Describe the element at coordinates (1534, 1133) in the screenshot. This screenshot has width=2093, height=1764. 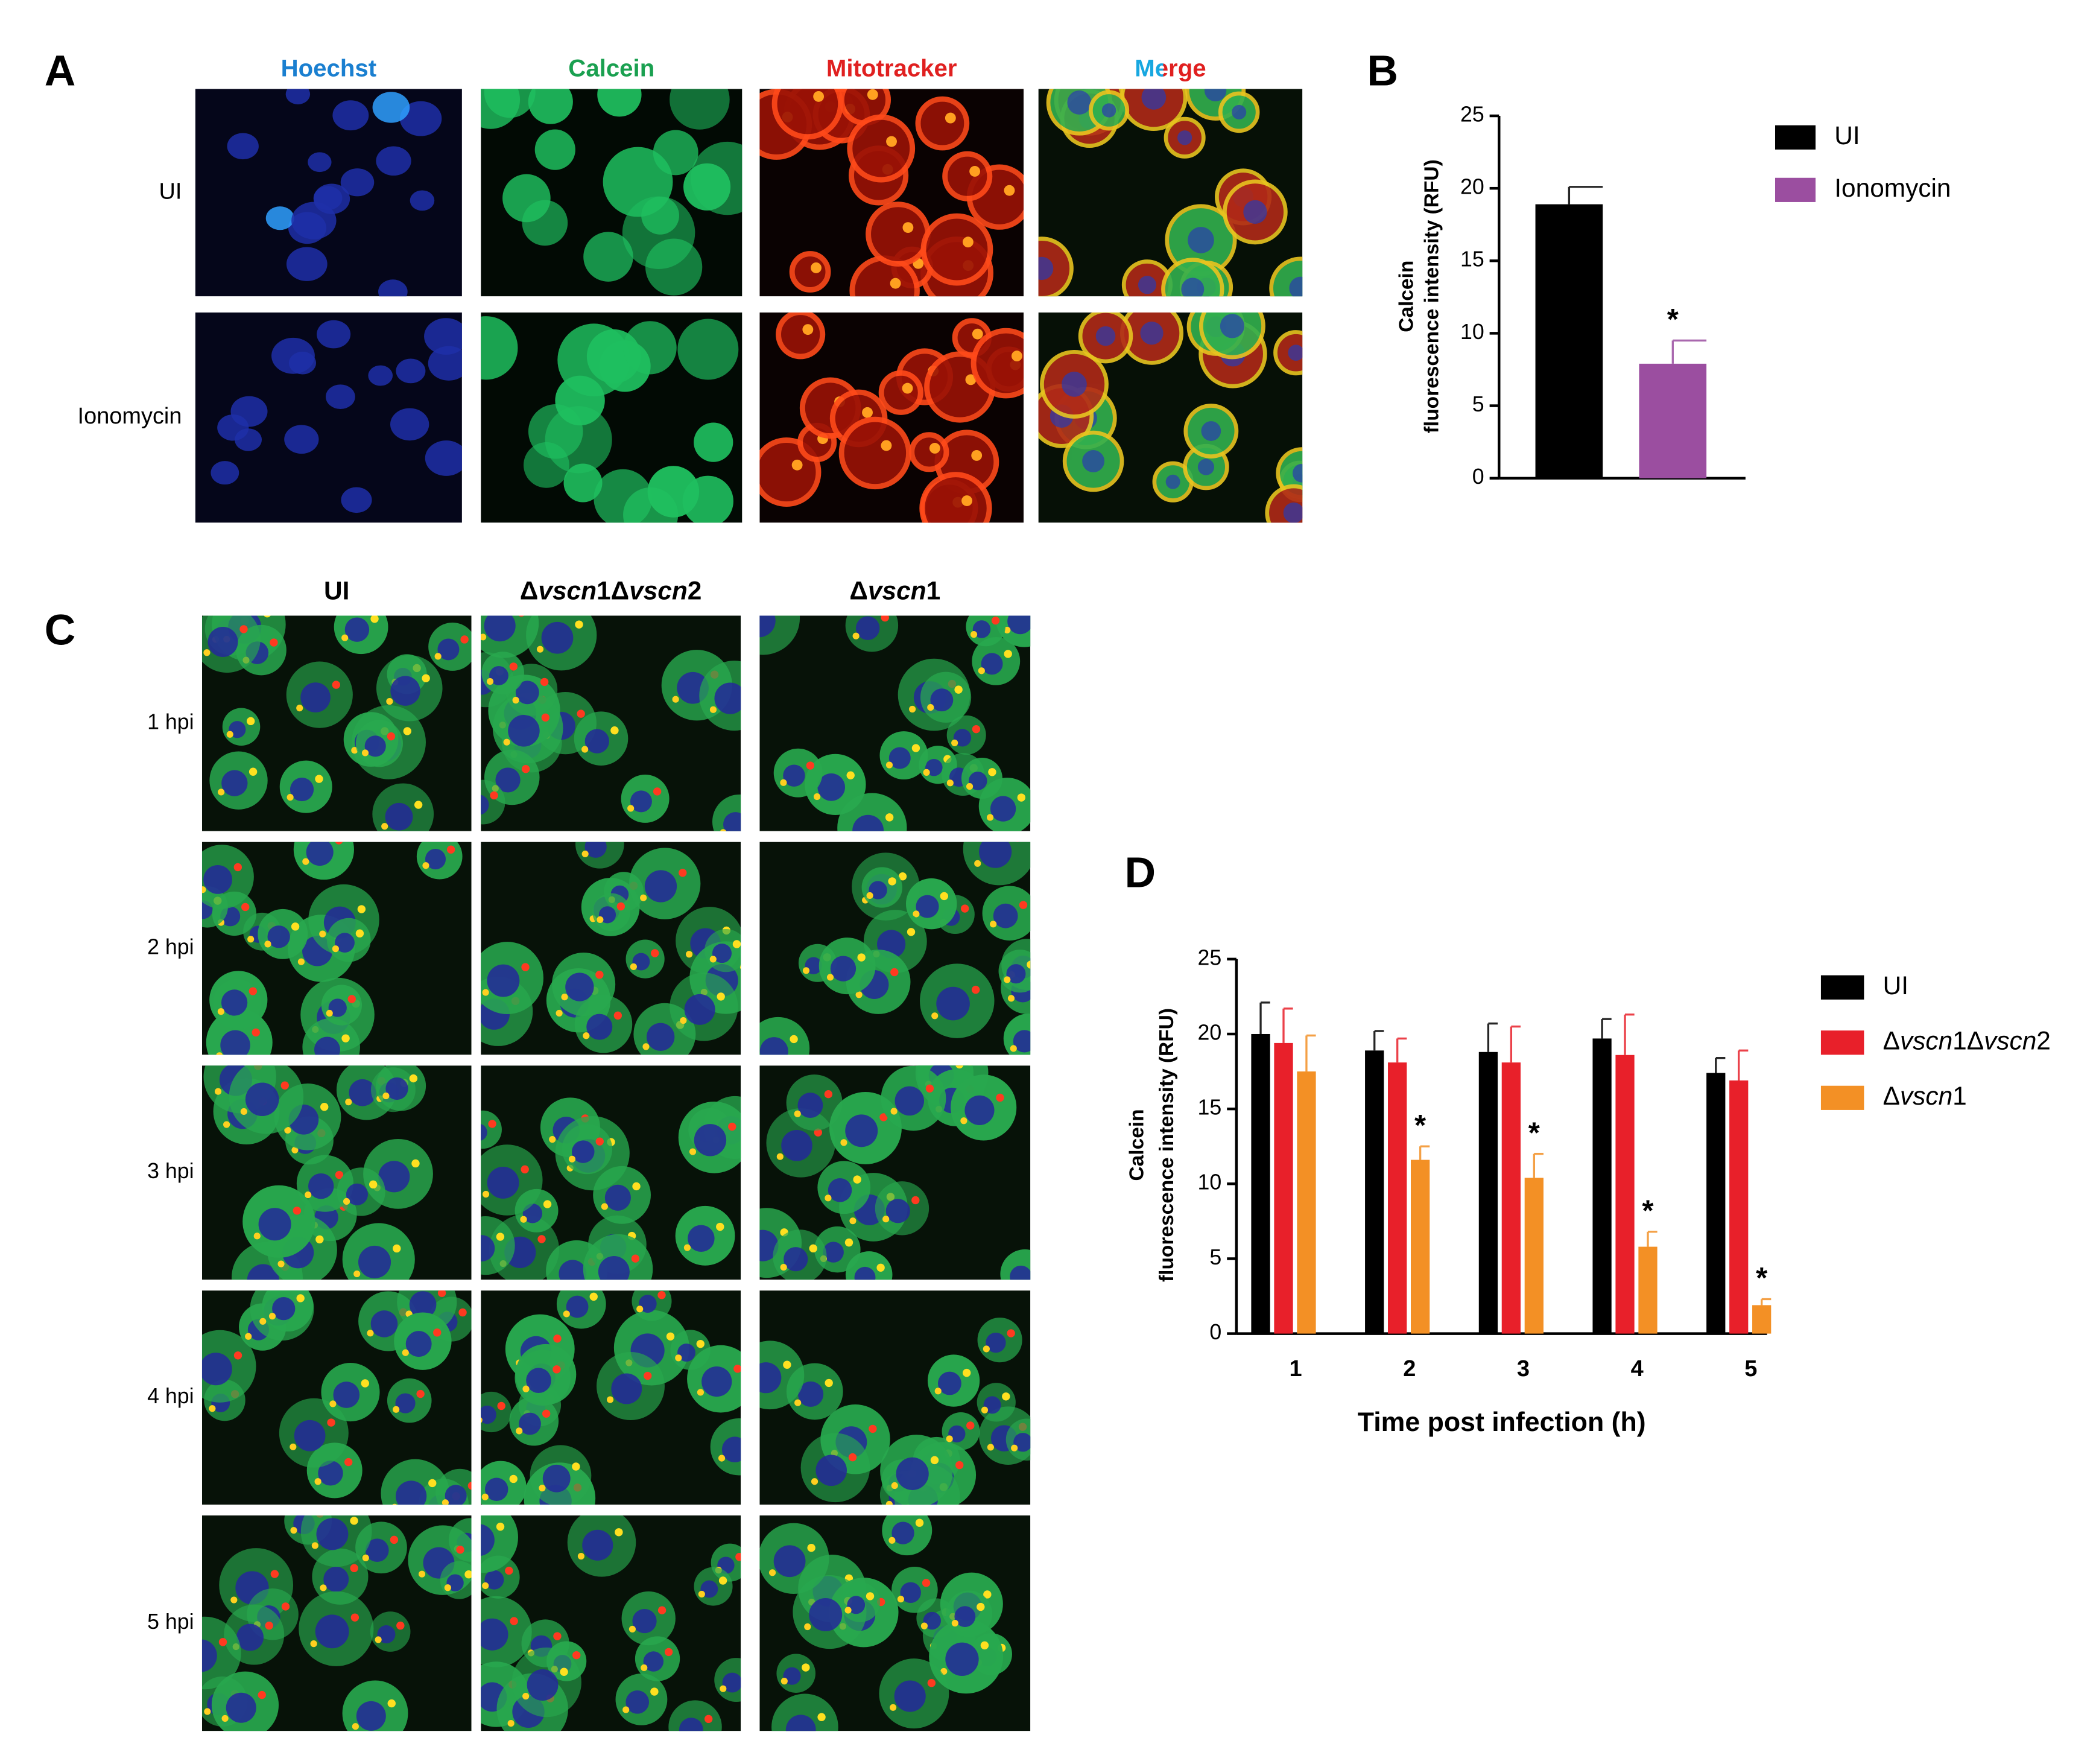
I see `significance-marker: *` at that location.